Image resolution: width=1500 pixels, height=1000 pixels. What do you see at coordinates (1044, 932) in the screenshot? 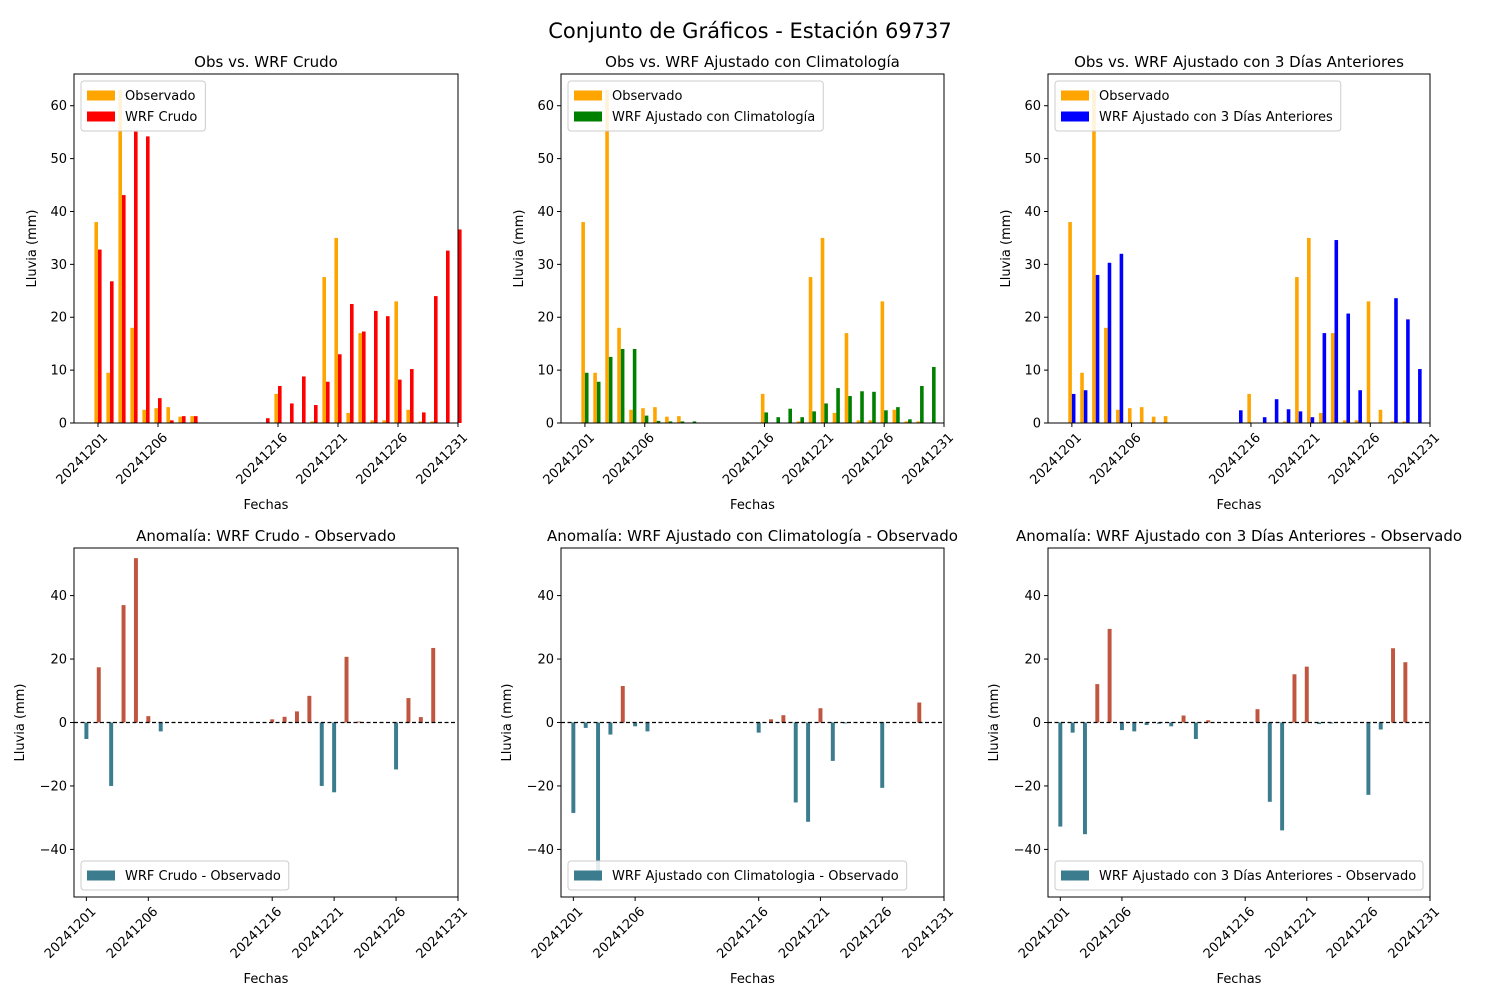
I see `x-tick-label: 20241201` at bounding box center [1044, 932].